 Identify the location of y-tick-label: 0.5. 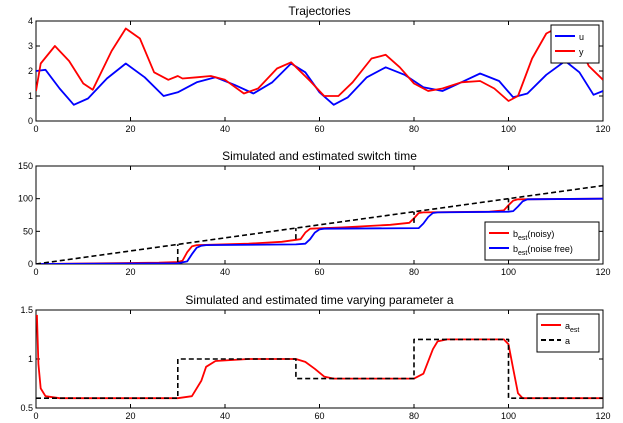
(26, 408).